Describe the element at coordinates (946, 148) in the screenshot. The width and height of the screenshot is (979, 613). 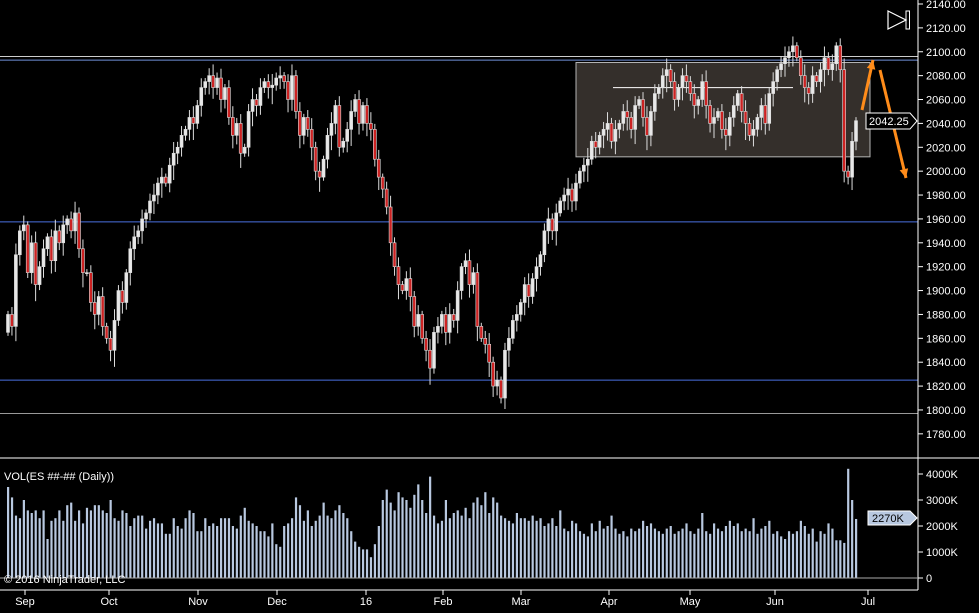
I see `price-tick-label: 2020.00` at that location.